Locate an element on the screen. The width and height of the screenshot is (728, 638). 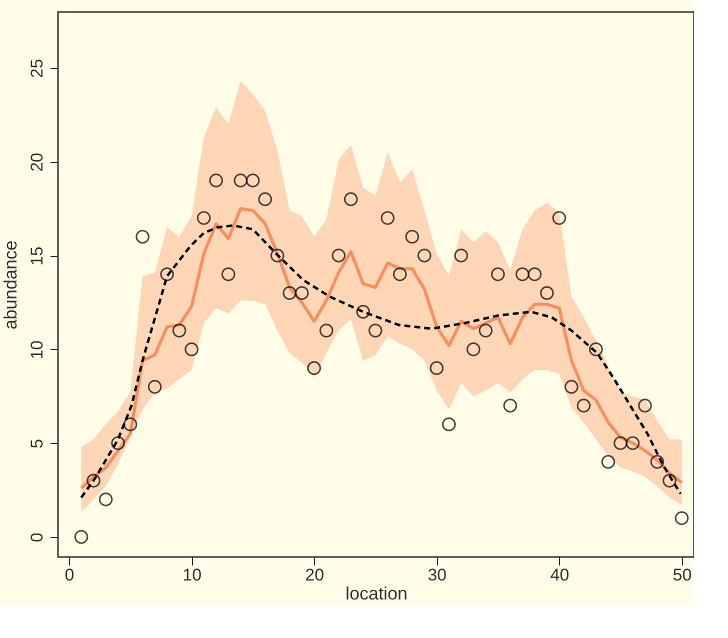
x-tick-label: 40 is located at coordinates (560, 575).